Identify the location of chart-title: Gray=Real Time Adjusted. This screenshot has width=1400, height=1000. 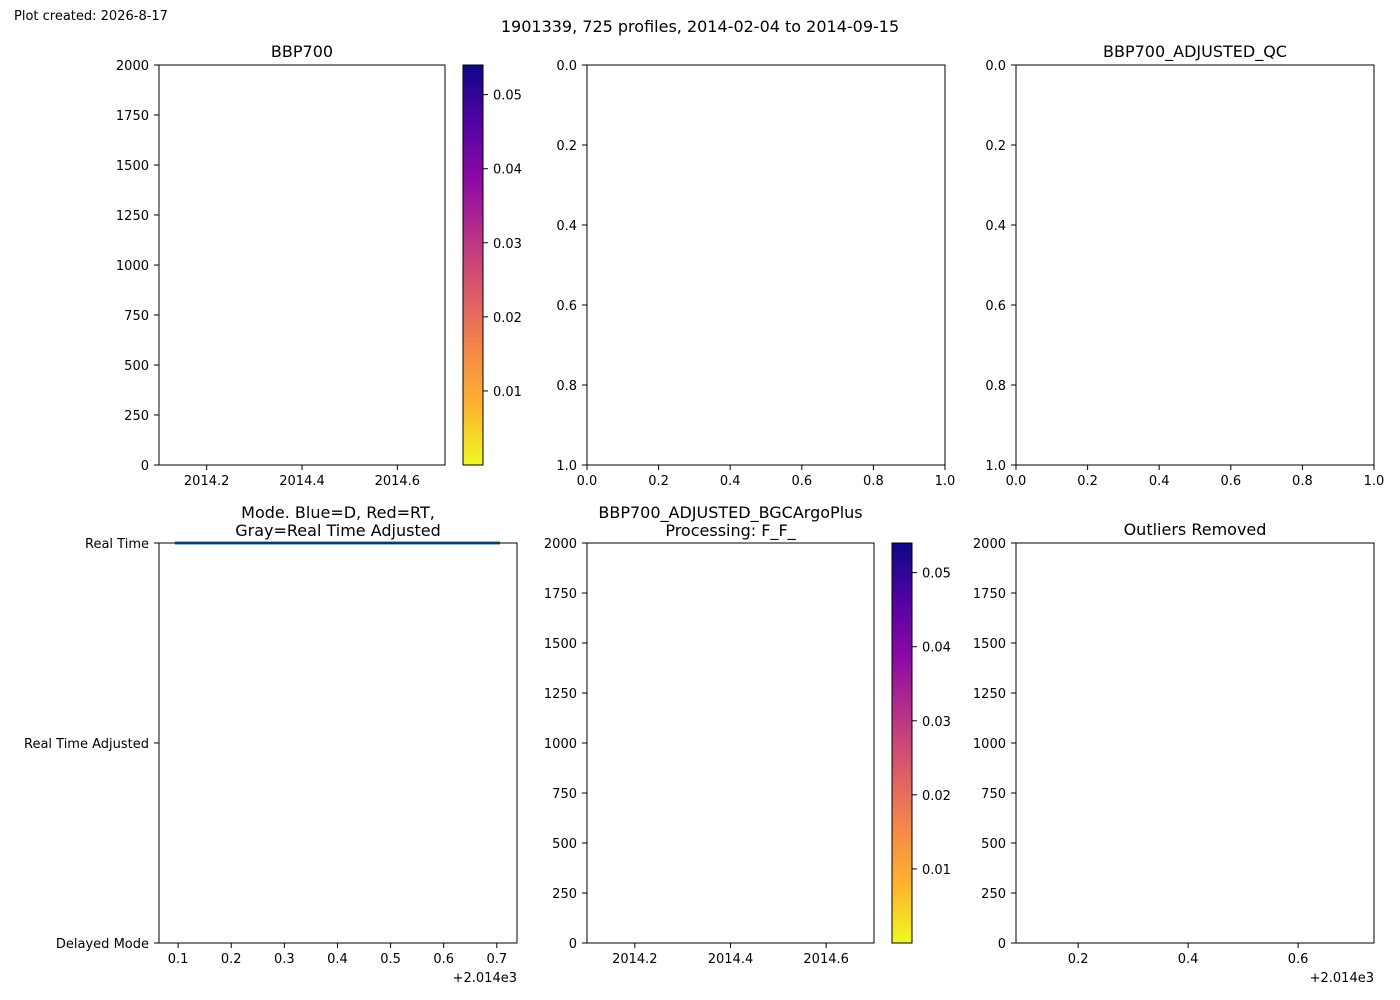
(338, 530).